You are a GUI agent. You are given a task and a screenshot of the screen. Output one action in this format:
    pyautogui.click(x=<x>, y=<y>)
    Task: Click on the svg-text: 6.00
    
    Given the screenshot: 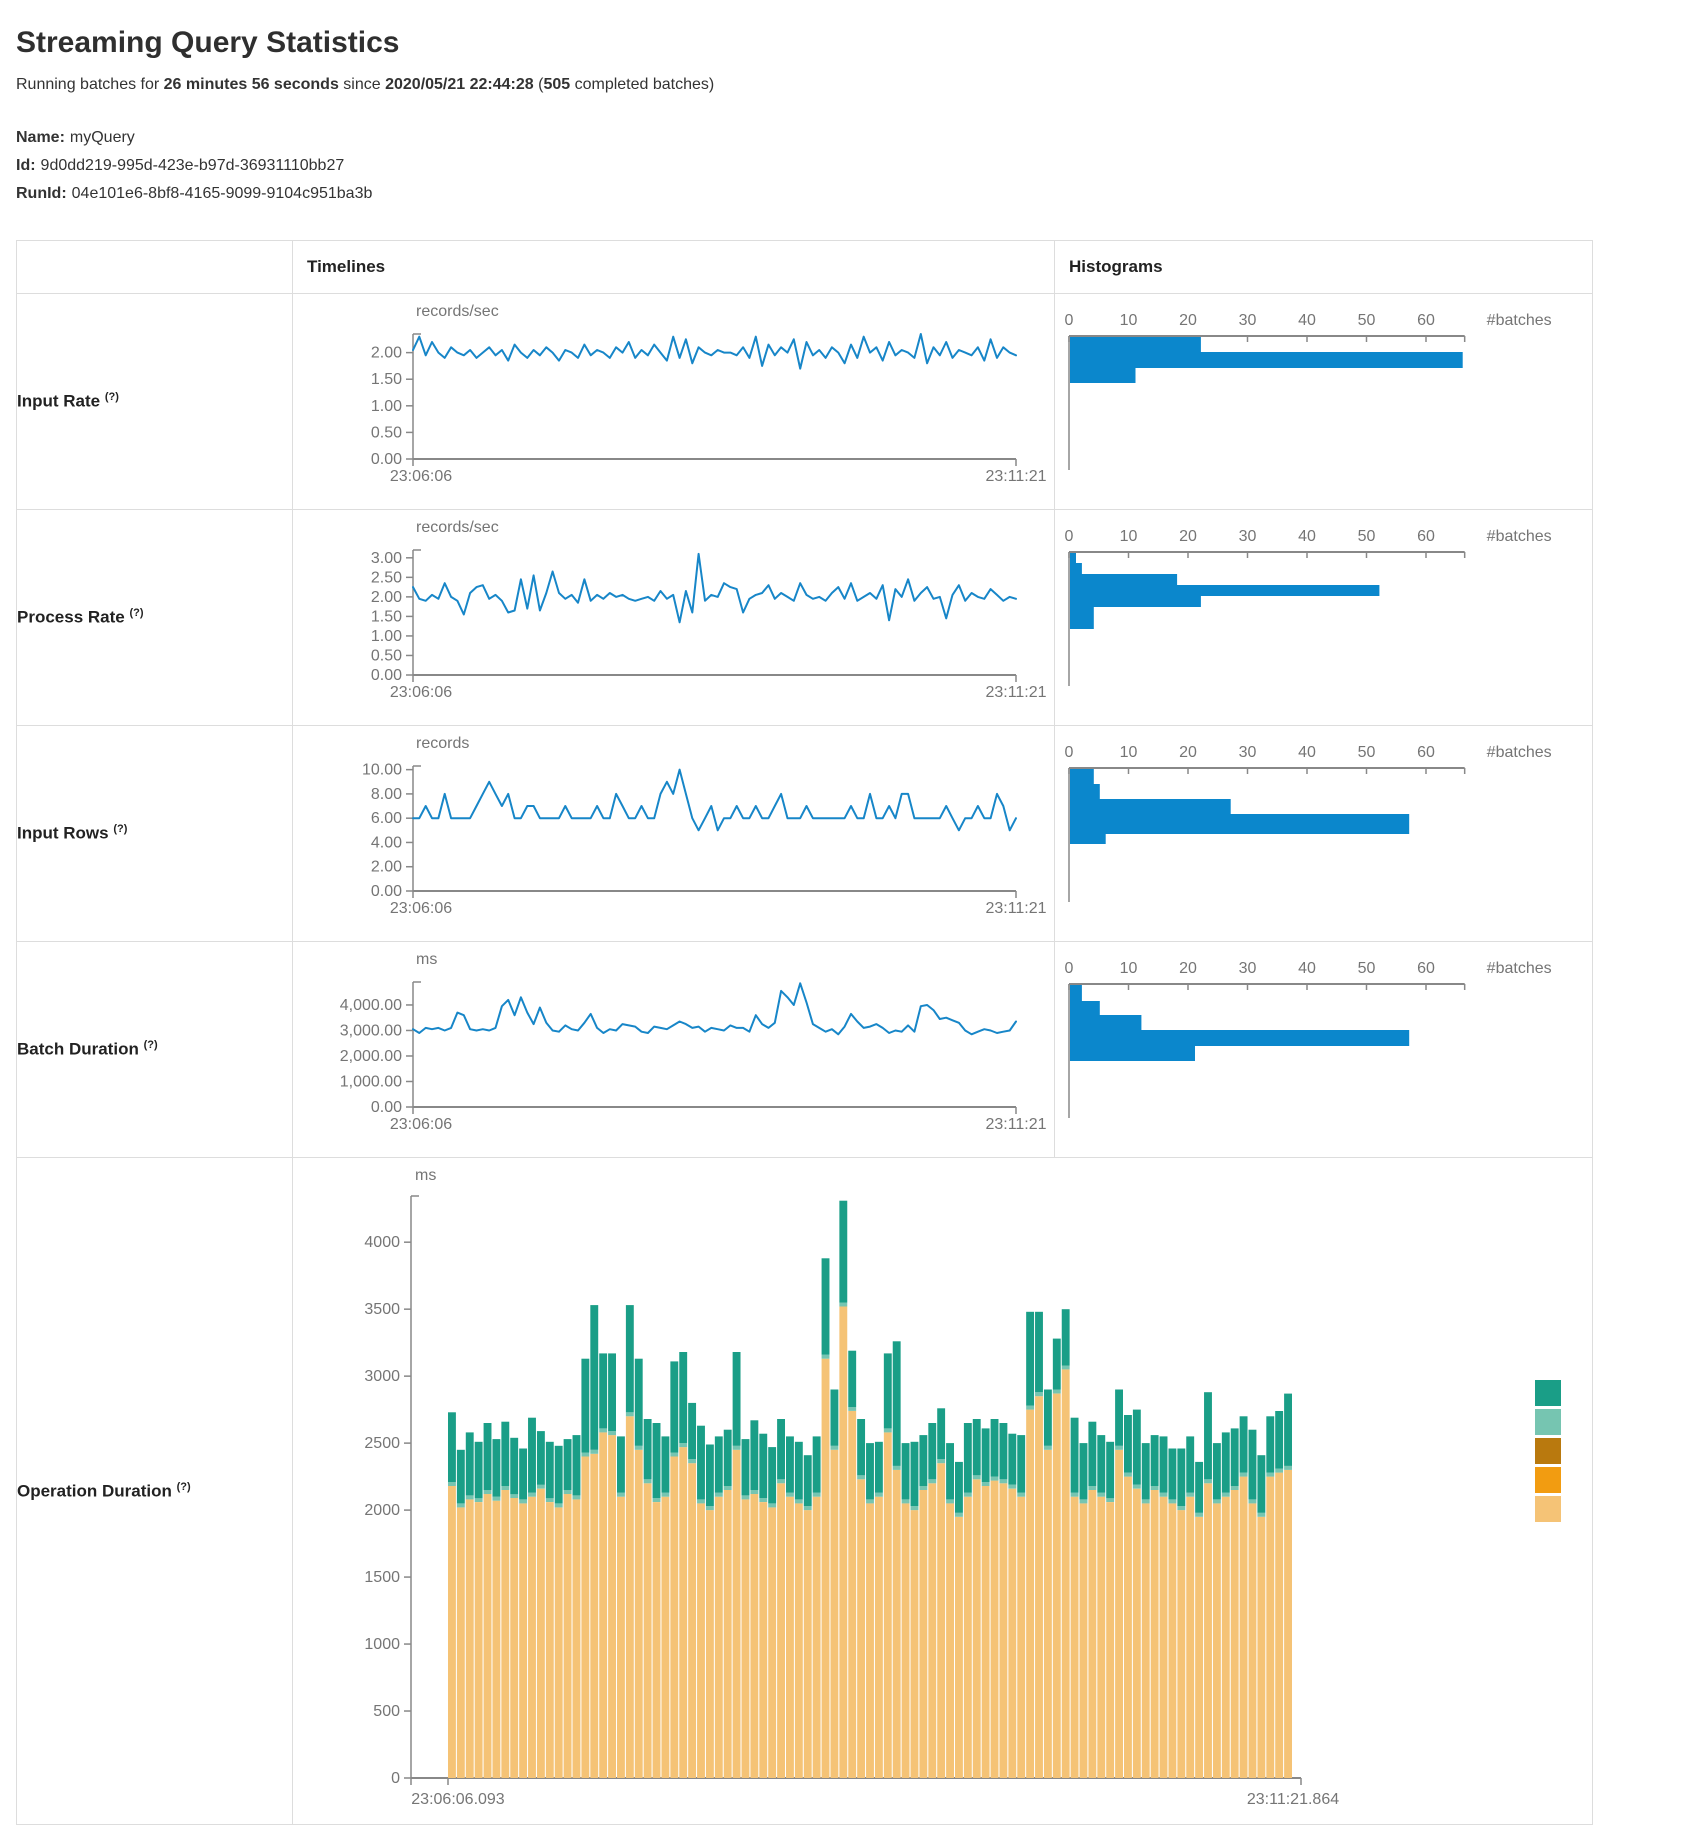 What is the action you would take?
    pyautogui.click(x=386, y=818)
    